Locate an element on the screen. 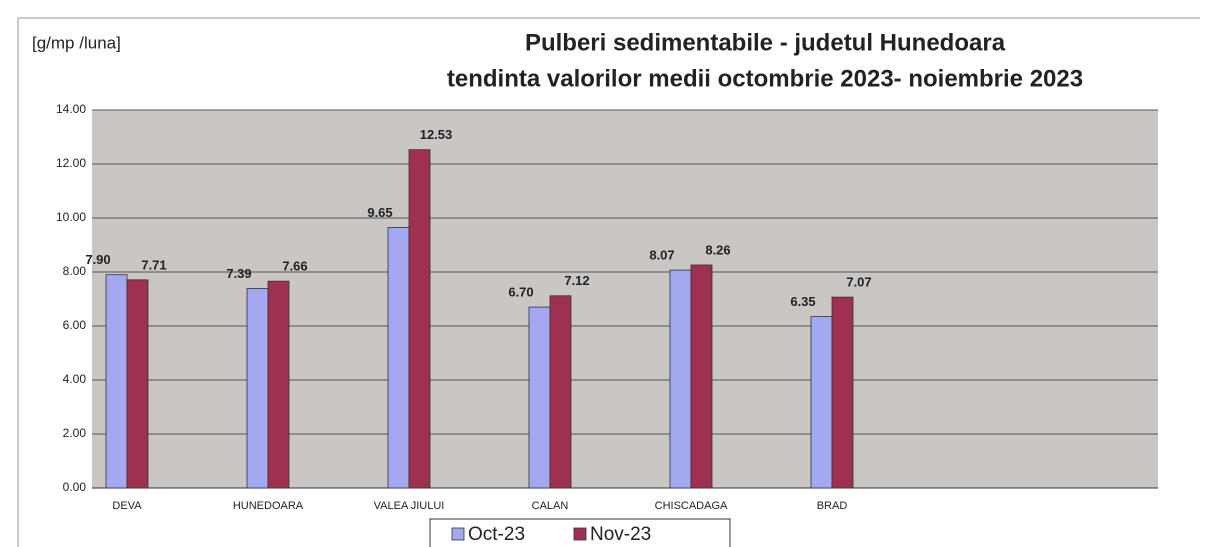 The width and height of the screenshot is (1209, 547). x-tick-label: VALEA JIULUI is located at coordinates (409, 506).